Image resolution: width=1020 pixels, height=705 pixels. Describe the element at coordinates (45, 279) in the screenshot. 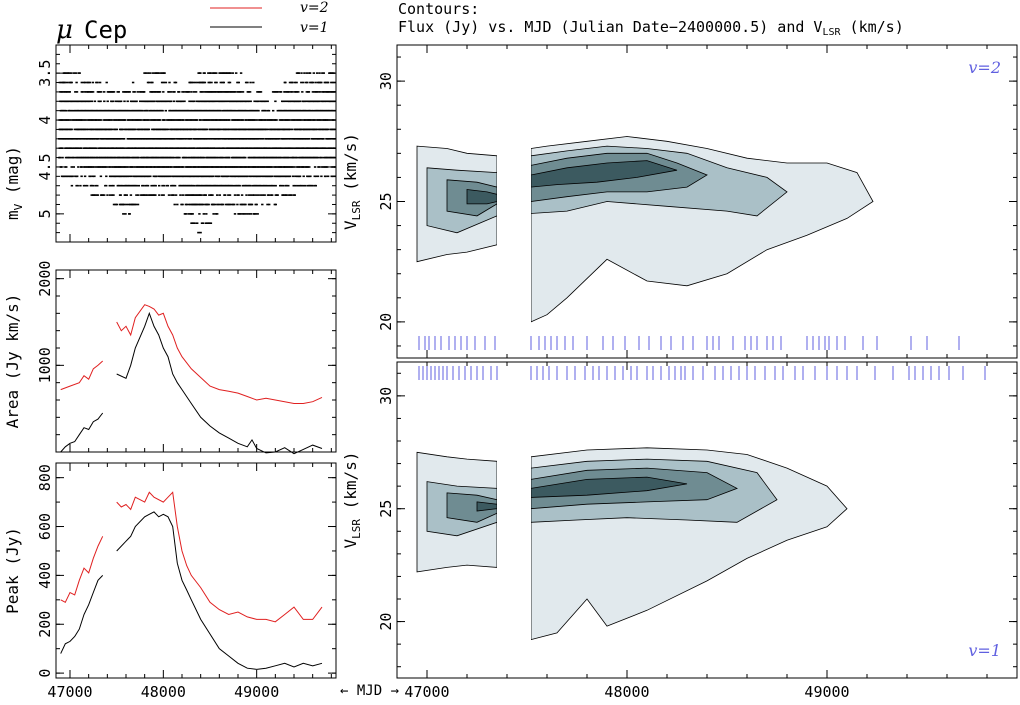

I see `area-y-tick-label: 2000` at that location.